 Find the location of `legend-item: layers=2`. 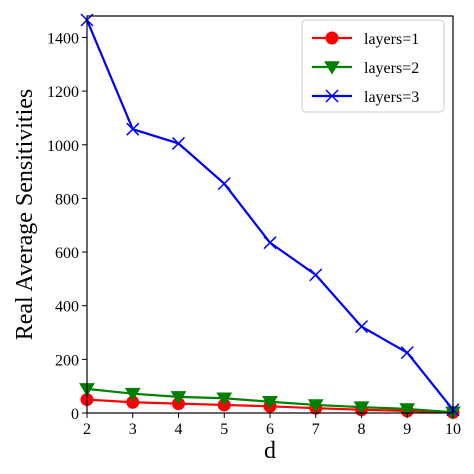

legend-item: layers=2 is located at coordinates (365, 68).